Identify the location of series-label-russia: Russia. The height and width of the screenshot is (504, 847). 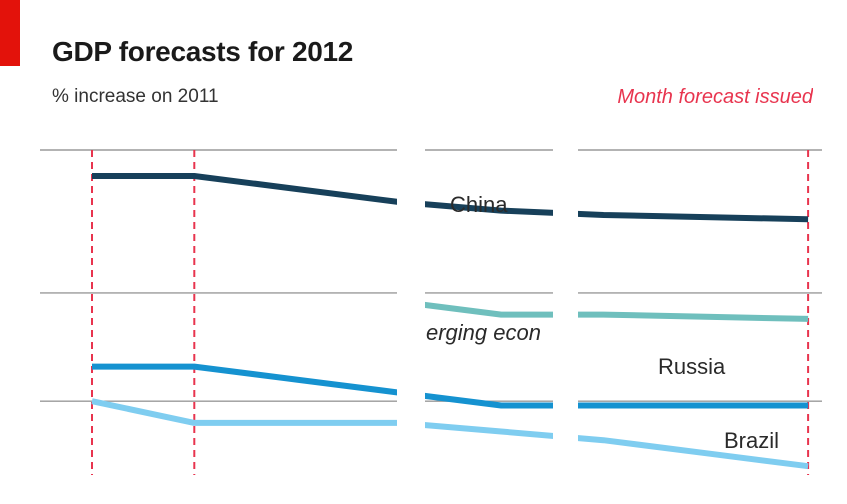
(692, 366).